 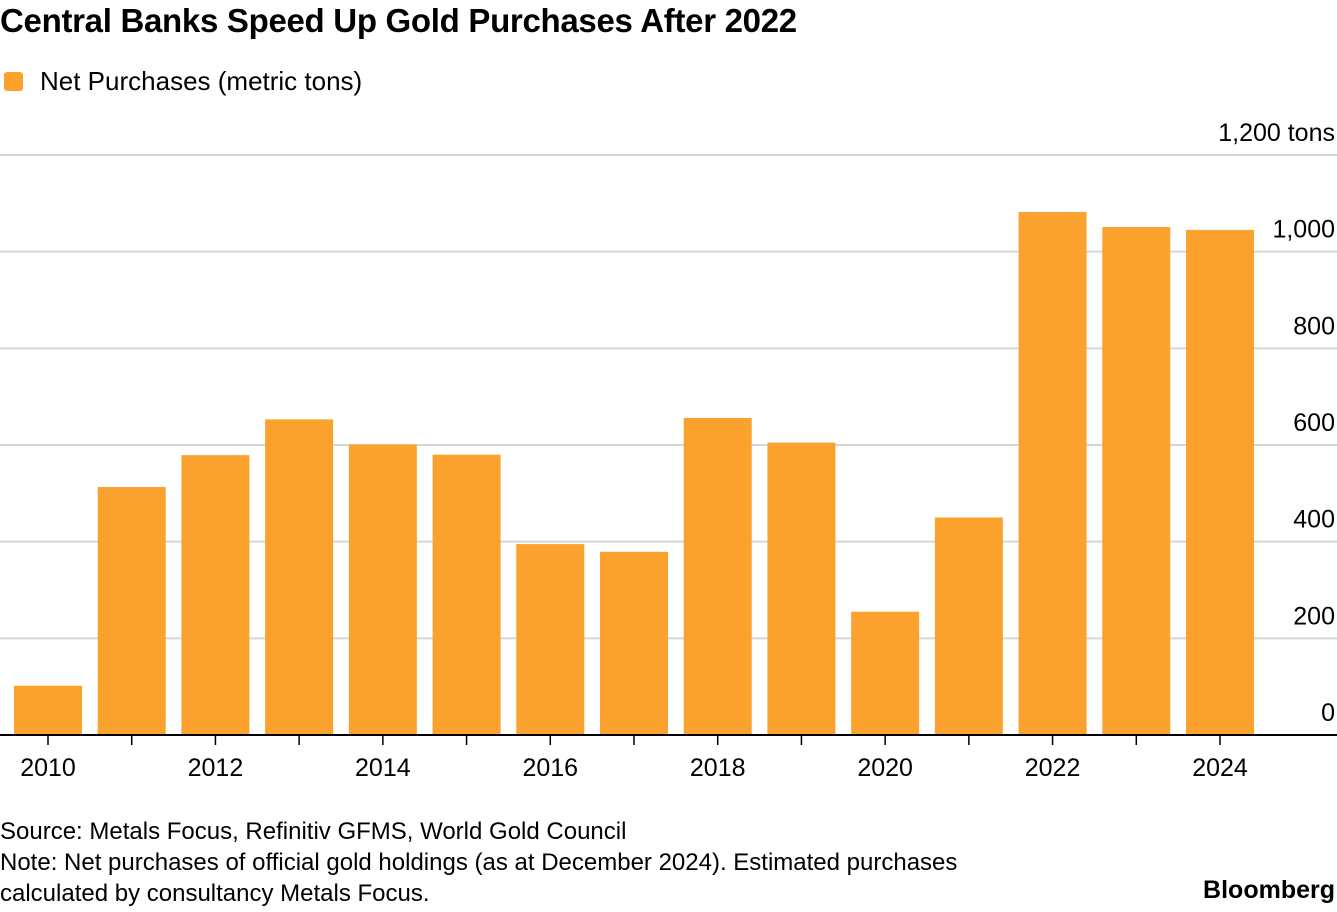 What do you see at coordinates (1276, 423) in the screenshot?
I see `y-axis-labels: 0 200 400 600 800 1,000 1,200 tons` at bounding box center [1276, 423].